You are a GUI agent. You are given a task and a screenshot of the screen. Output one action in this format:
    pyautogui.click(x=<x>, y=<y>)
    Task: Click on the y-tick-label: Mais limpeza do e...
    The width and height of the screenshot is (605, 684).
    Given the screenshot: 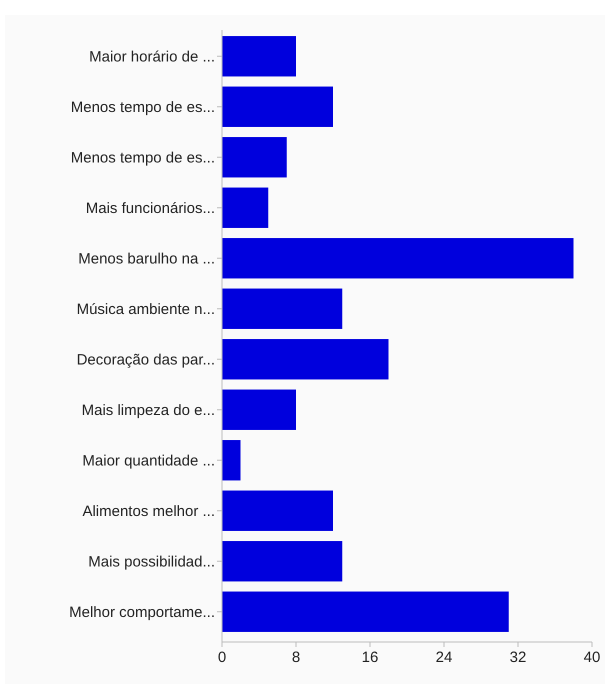 What is the action you would take?
    pyautogui.click(x=148, y=410)
    